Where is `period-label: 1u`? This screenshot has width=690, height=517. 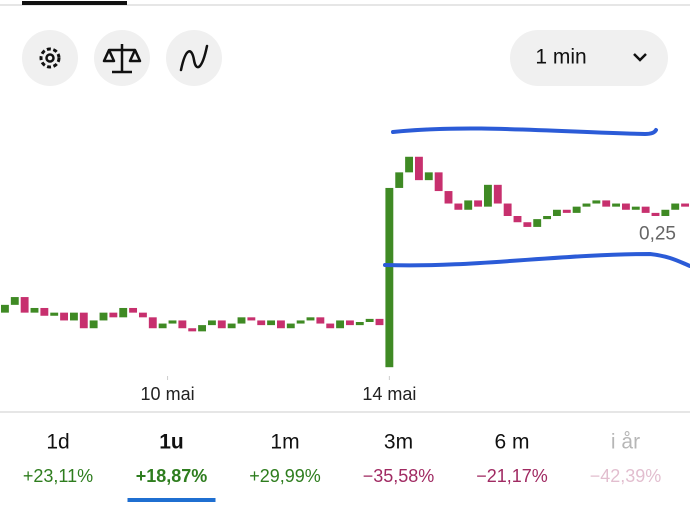 period-label: 1u is located at coordinates (171, 442).